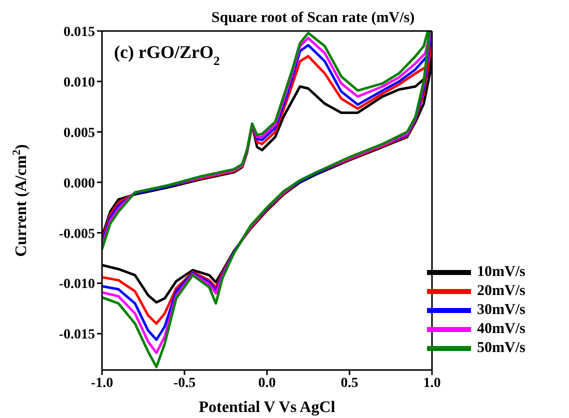 This screenshot has width=569, height=418. What do you see at coordinates (313, 18) in the screenshot?
I see `chart-title: Square root of Scan rate (mV/s)` at bounding box center [313, 18].